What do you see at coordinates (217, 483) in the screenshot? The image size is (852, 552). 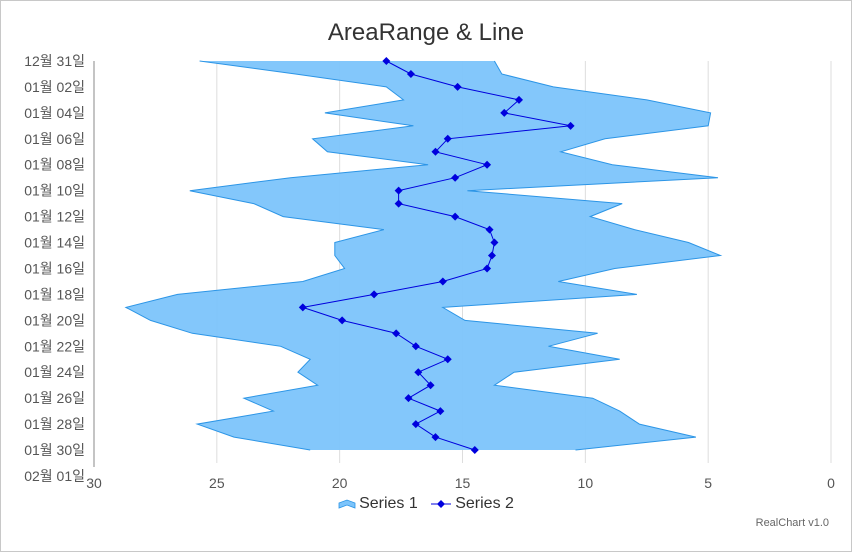 I see `value-tick-label: 25` at bounding box center [217, 483].